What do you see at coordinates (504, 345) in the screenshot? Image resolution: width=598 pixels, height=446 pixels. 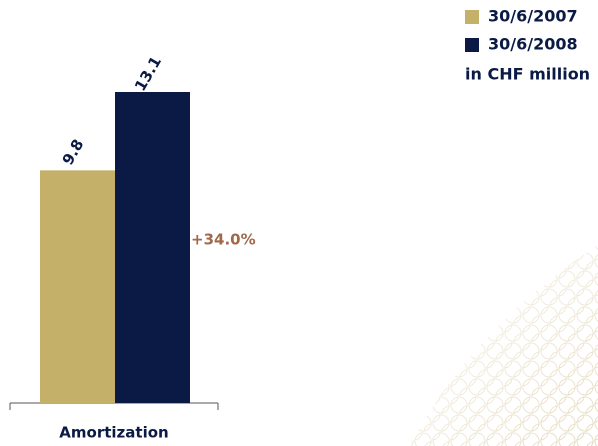 I see `background-decoration` at bounding box center [504, 345].